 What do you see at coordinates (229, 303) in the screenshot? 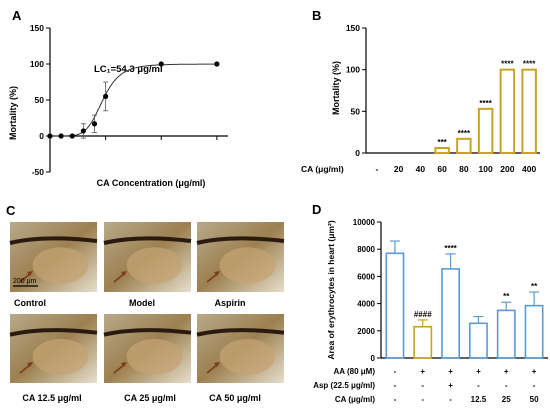
I see `photo-label: Aspirin` at bounding box center [229, 303].